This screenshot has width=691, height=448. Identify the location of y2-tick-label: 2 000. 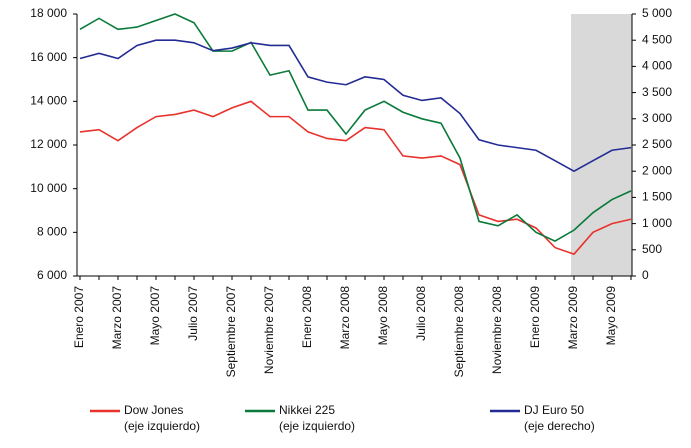
(657, 170).